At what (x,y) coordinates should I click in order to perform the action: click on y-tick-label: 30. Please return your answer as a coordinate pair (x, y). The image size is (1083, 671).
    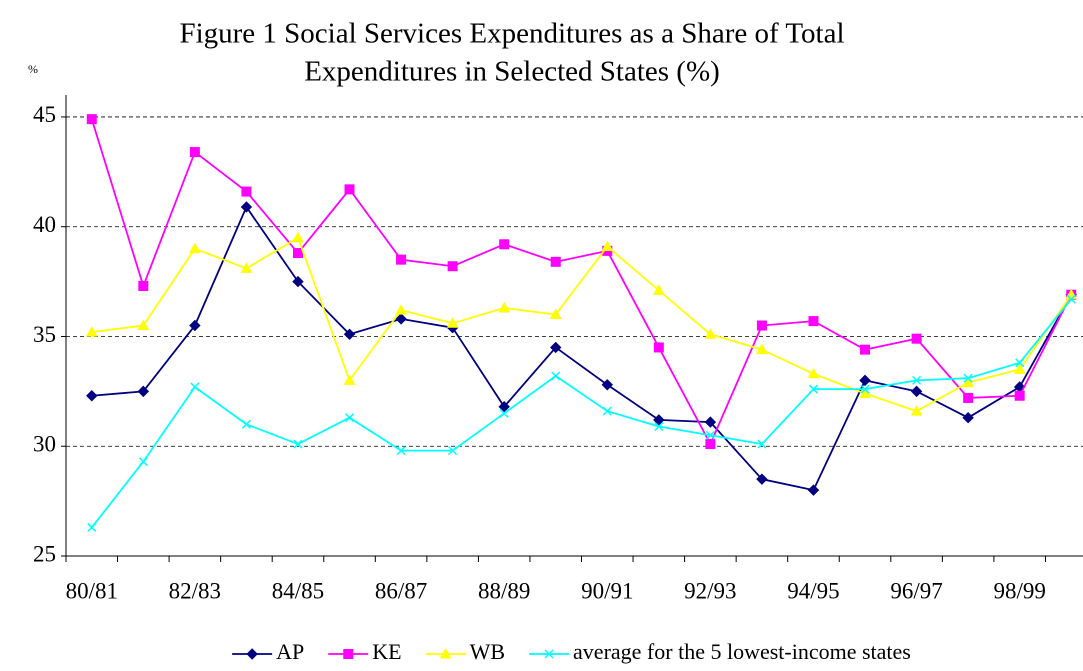
    Looking at the image, I should click on (44, 444).